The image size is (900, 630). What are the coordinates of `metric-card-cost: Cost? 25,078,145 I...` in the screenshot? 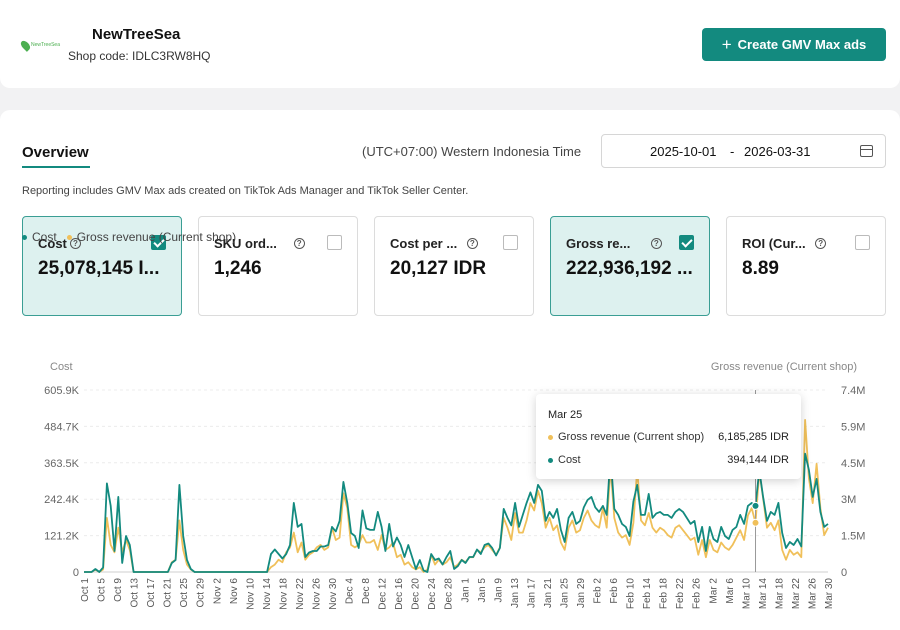 It's located at (102, 266).